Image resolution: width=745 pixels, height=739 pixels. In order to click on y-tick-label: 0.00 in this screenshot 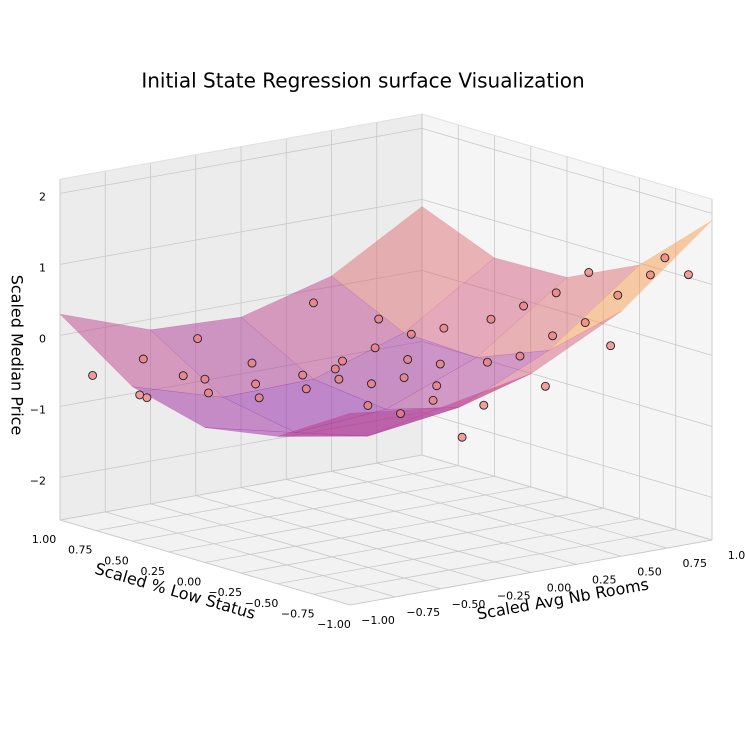, I will do `click(189, 582)`.